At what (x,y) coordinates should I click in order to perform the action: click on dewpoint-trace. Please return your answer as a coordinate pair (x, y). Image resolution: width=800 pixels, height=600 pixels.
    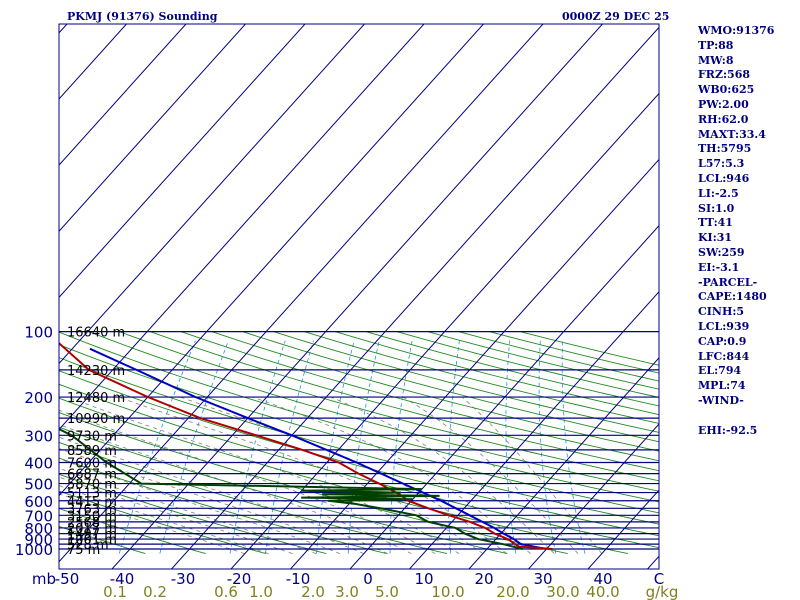
    Looking at the image, I should click on (291, 488).